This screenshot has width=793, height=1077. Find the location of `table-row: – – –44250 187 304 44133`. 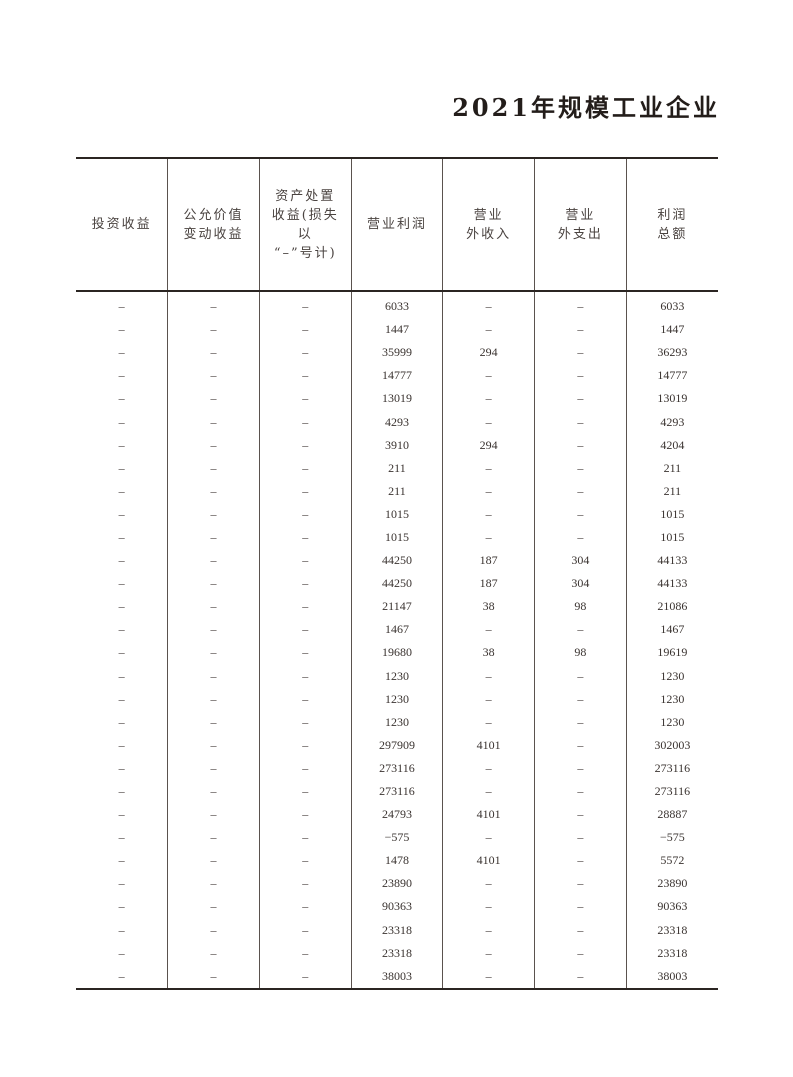

table-row: – – –44250 187 304 44133 is located at coordinates (397, 584).